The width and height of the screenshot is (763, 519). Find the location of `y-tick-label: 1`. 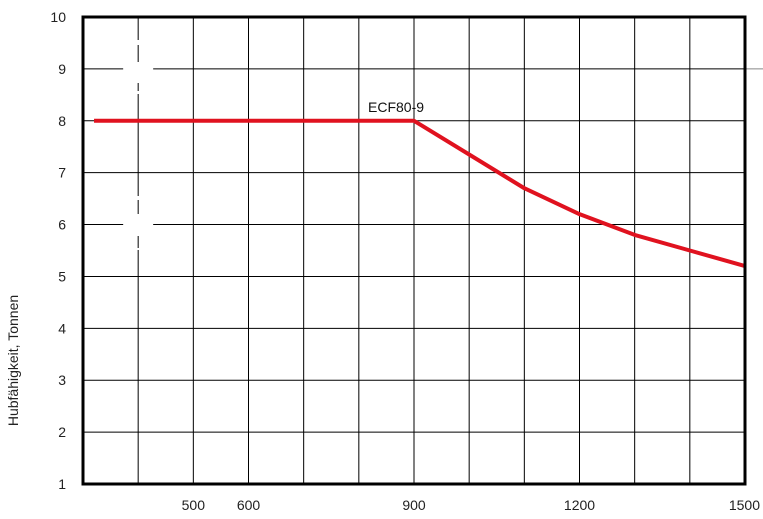

y-tick-label: 1 is located at coordinates (62, 484).